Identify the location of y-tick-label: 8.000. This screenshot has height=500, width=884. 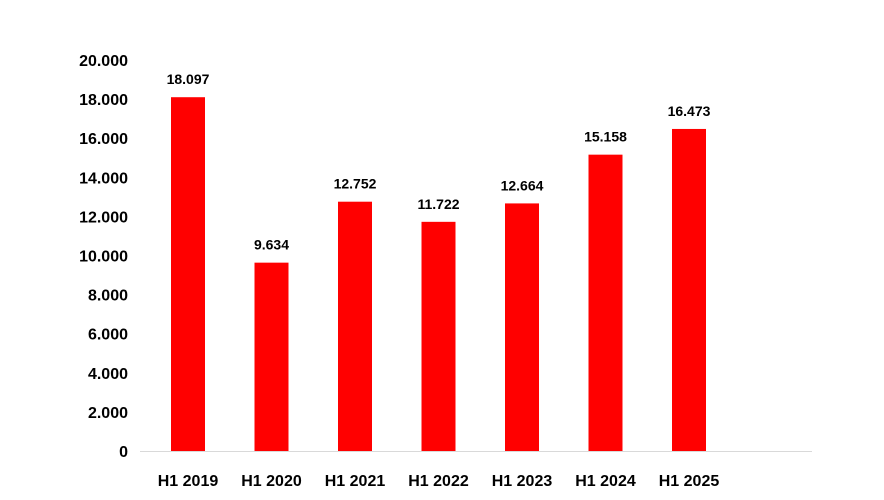
(108, 296).